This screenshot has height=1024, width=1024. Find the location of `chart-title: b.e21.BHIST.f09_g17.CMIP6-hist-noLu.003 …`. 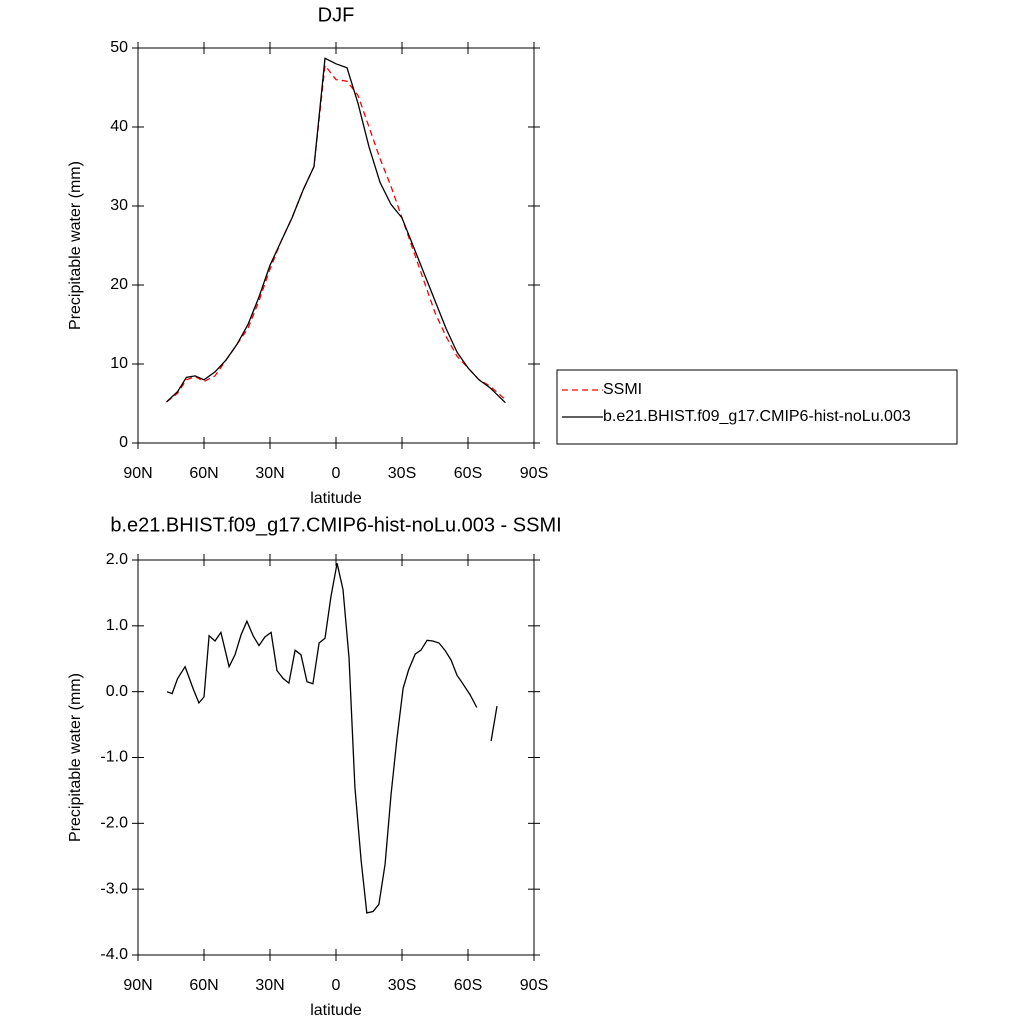

chart-title: b.e21.BHIST.f09_g17.CMIP6-hist-noLu.003 … is located at coordinates (335, 525).